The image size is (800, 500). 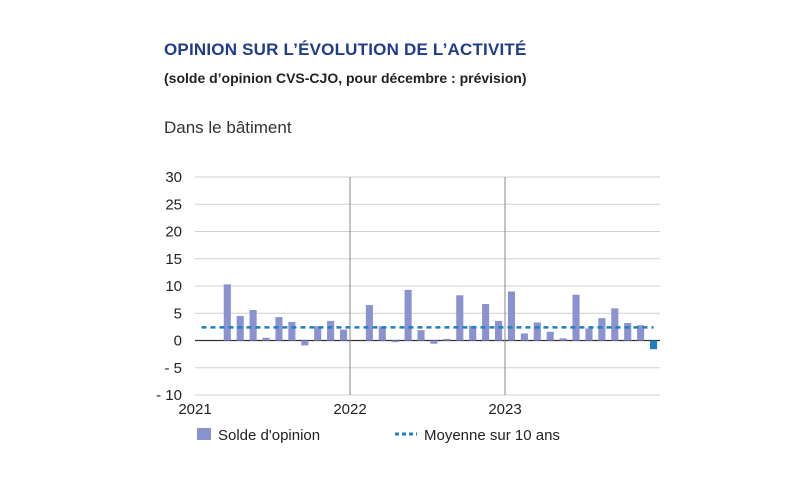 What do you see at coordinates (173, 259) in the screenshot?
I see `y-tick-label: 15` at bounding box center [173, 259].